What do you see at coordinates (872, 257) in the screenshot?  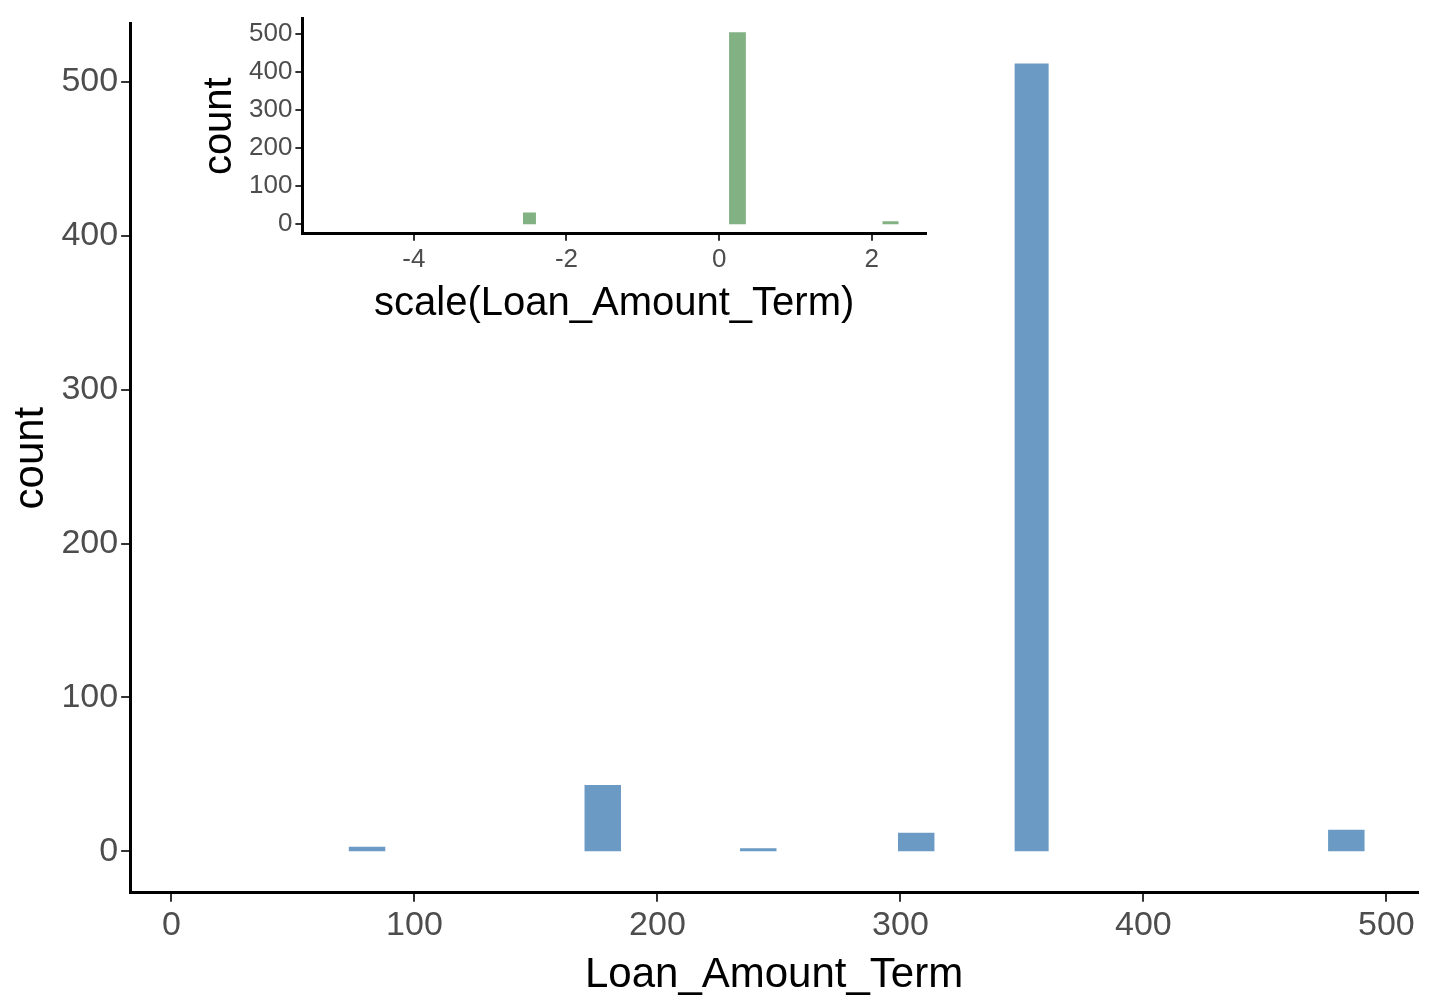 I see `x-tick-label: 2` at bounding box center [872, 257].